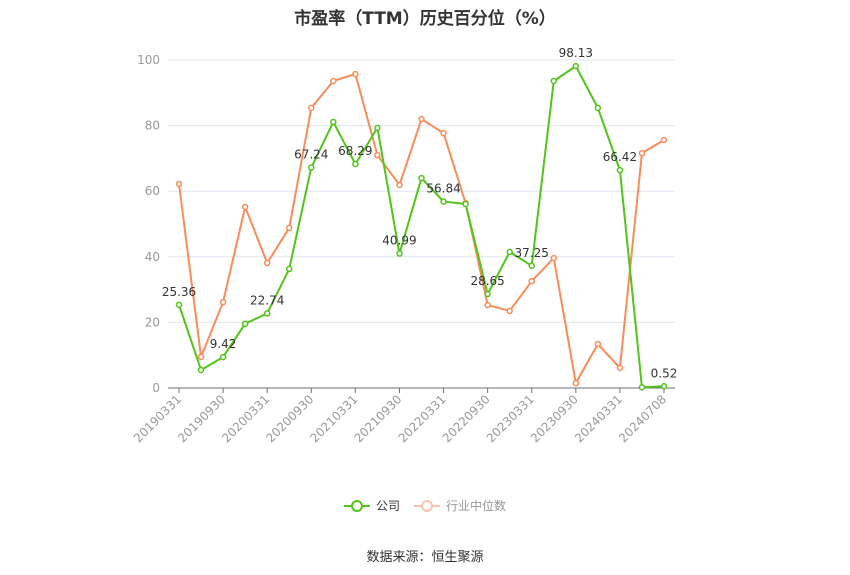 This screenshot has width=850, height=575. What do you see at coordinates (443, 189) in the screenshot?
I see `data-label: 56.84` at bounding box center [443, 189].